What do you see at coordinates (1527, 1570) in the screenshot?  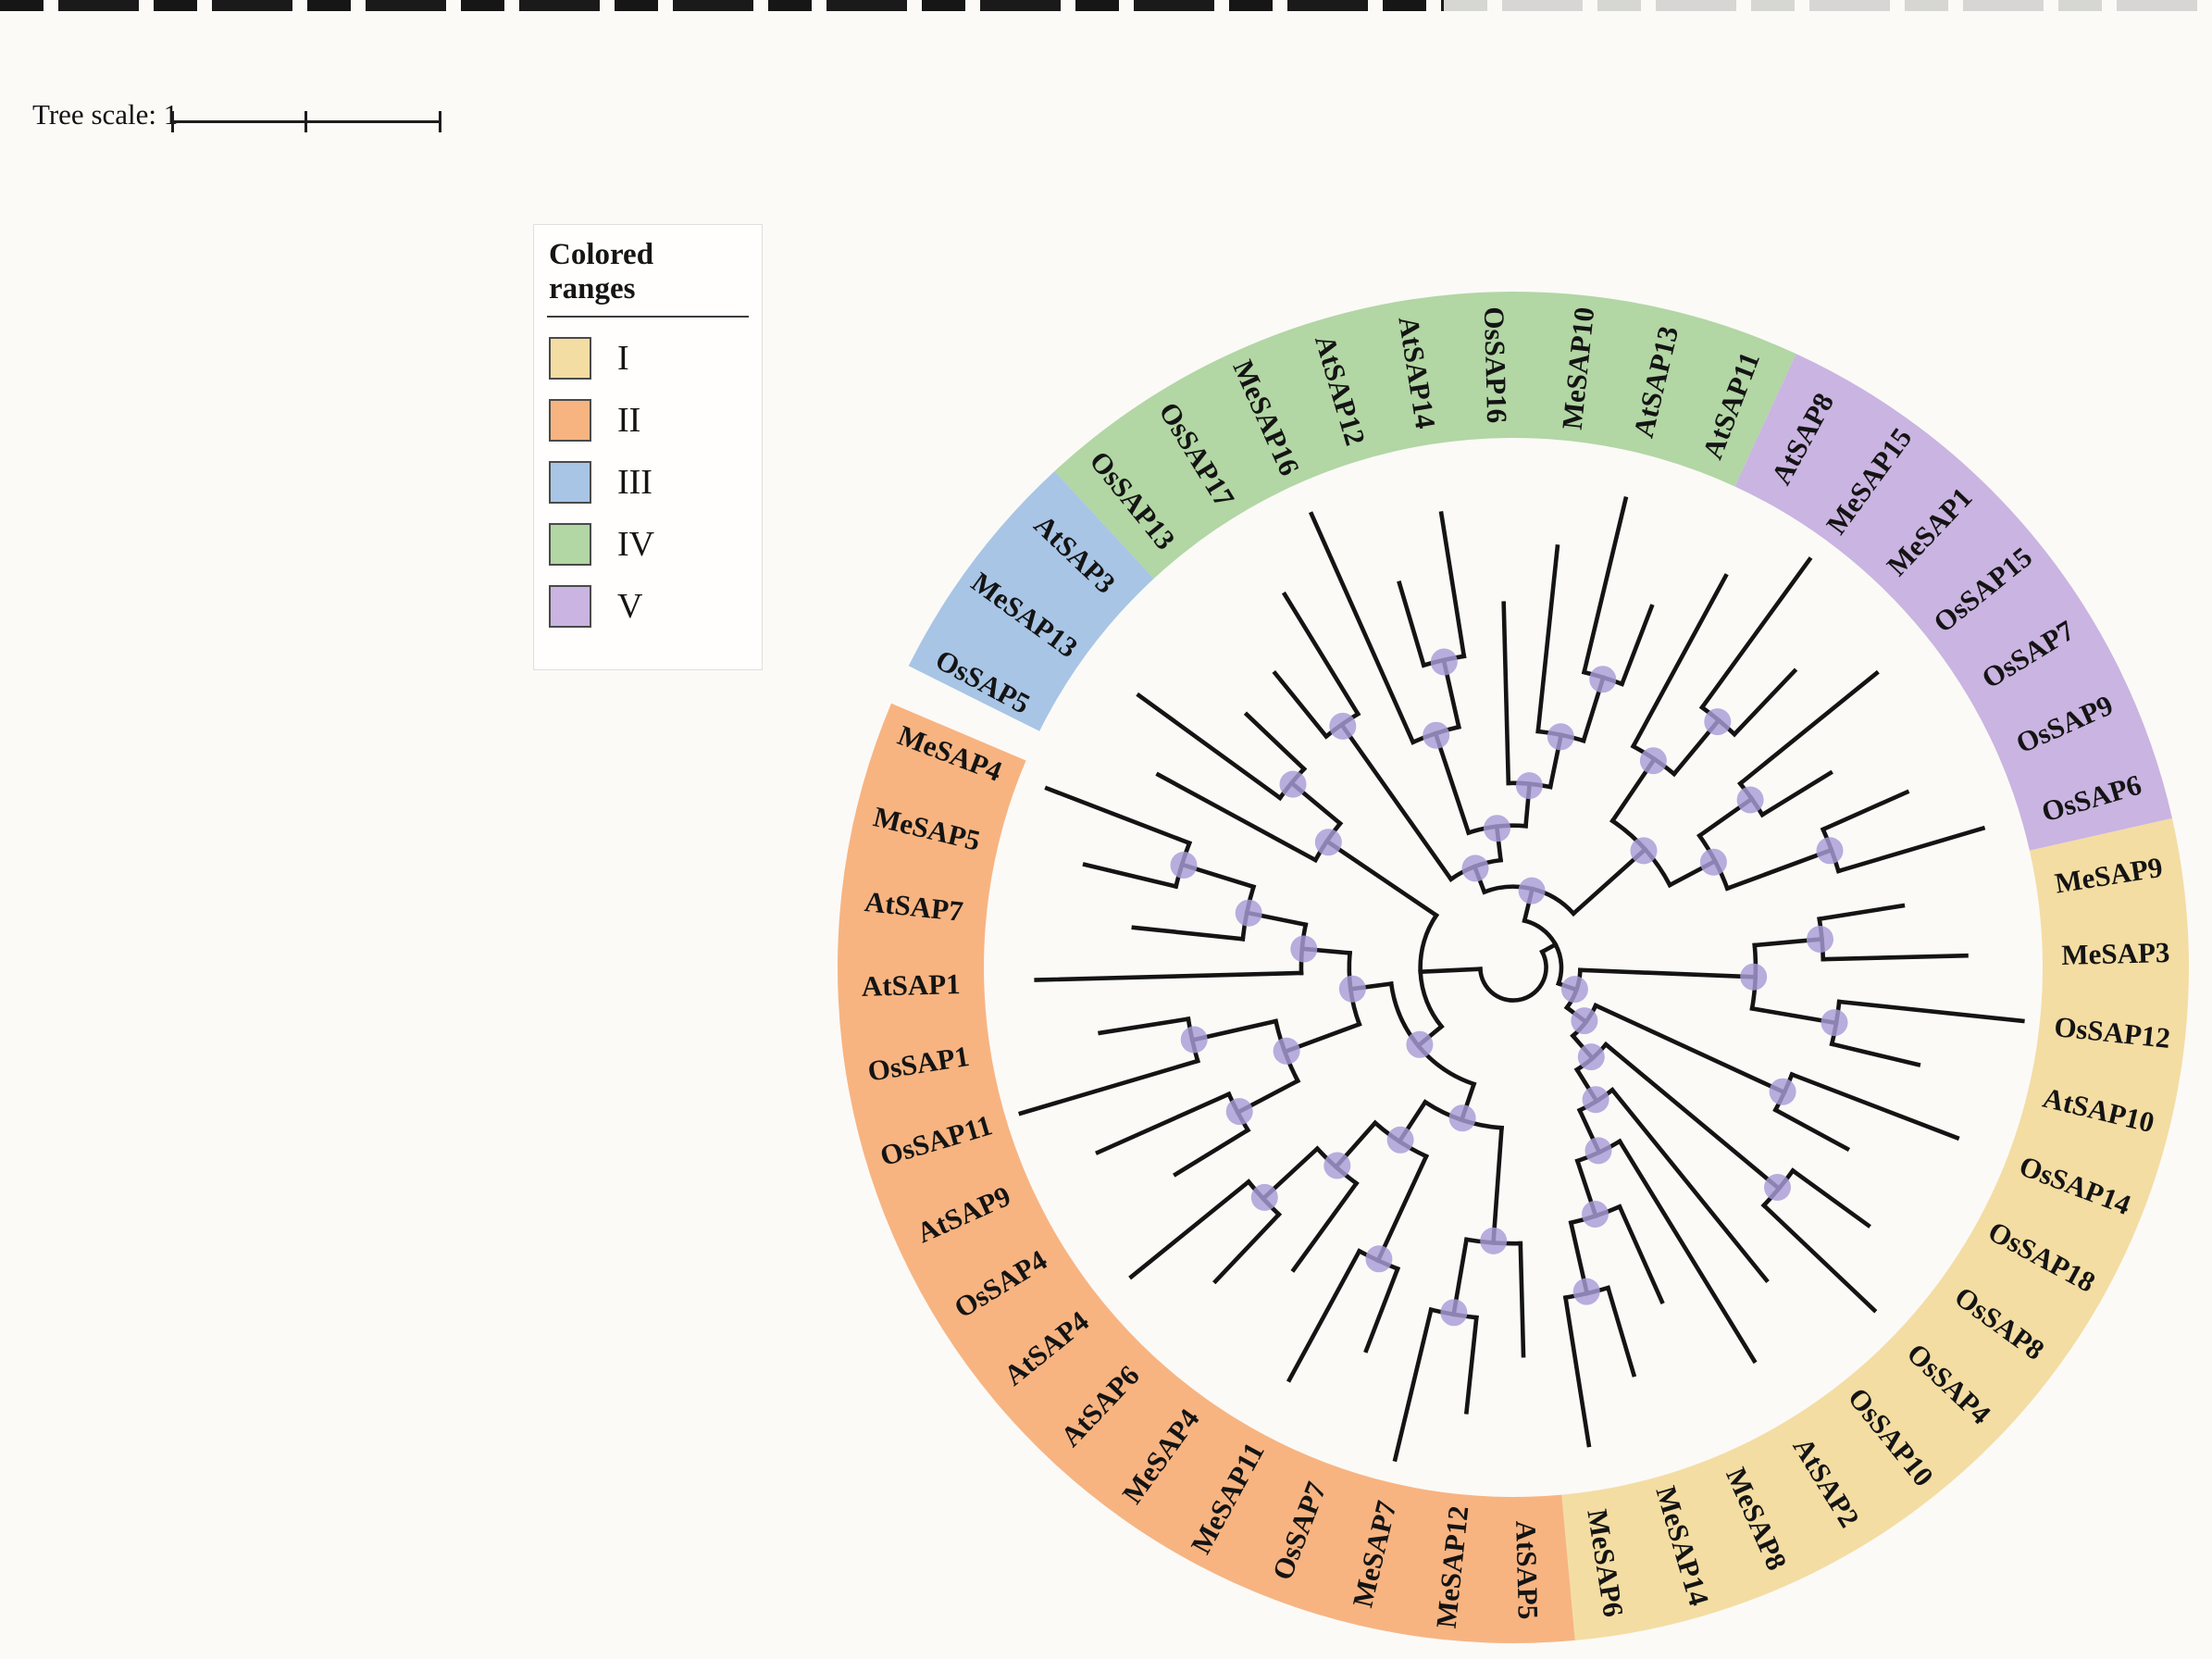 I see `leaf-label-atsap5: AtSAP5` at bounding box center [1527, 1570].